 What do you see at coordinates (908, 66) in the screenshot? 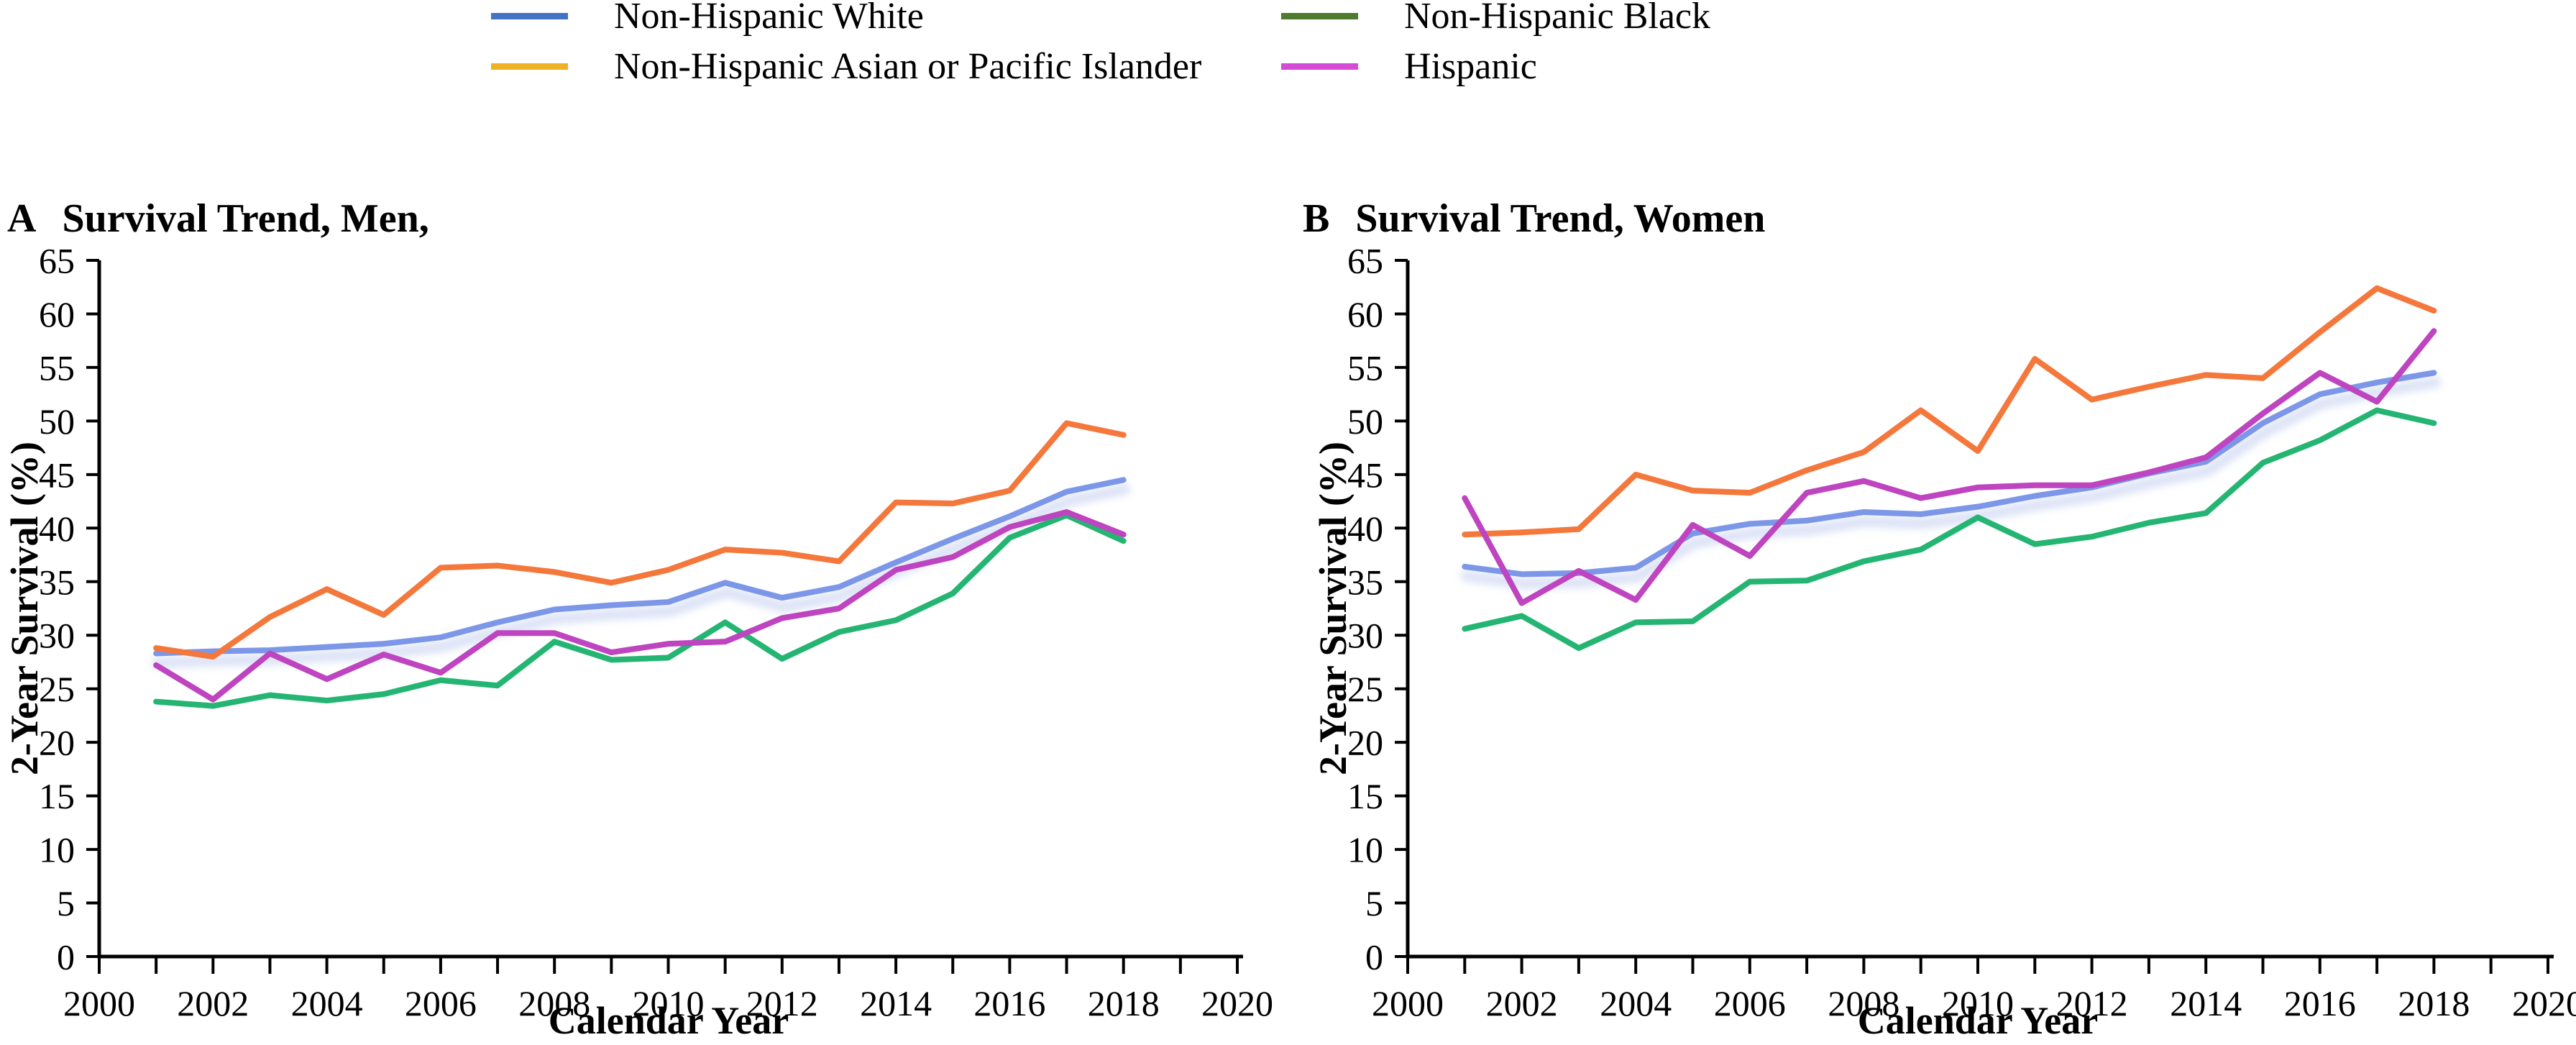
I see `legend-label: Non-Hispanic Asian or Pacific Islander` at bounding box center [908, 66].